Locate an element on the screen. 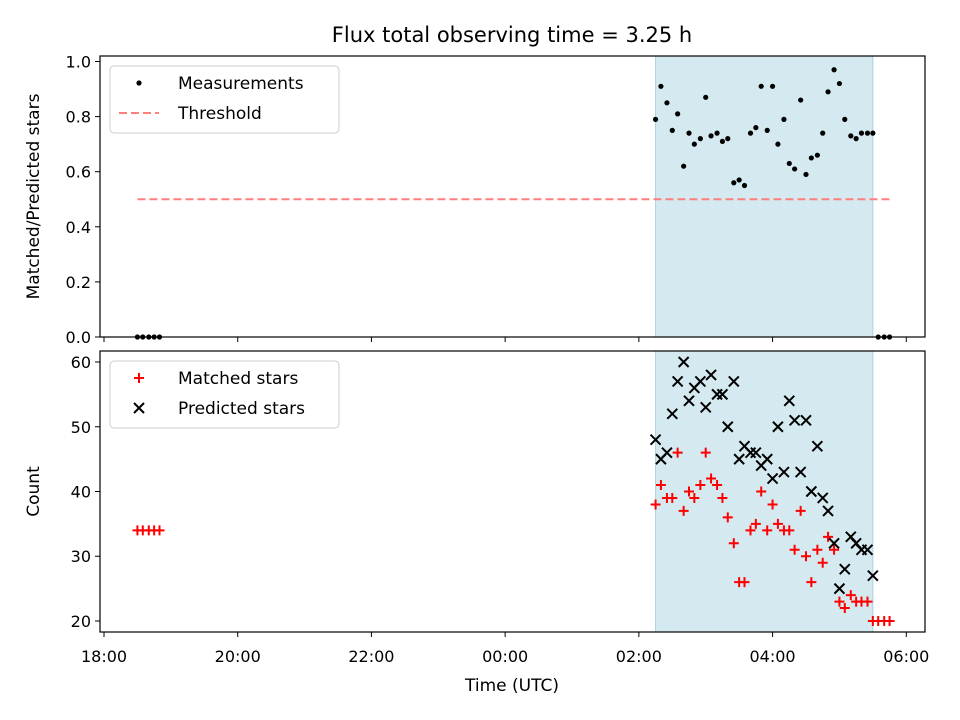 Image resolution: width=960 pixels, height=720 pixels. x-tick-label: 22:00 is located at coordinates (371, 656).